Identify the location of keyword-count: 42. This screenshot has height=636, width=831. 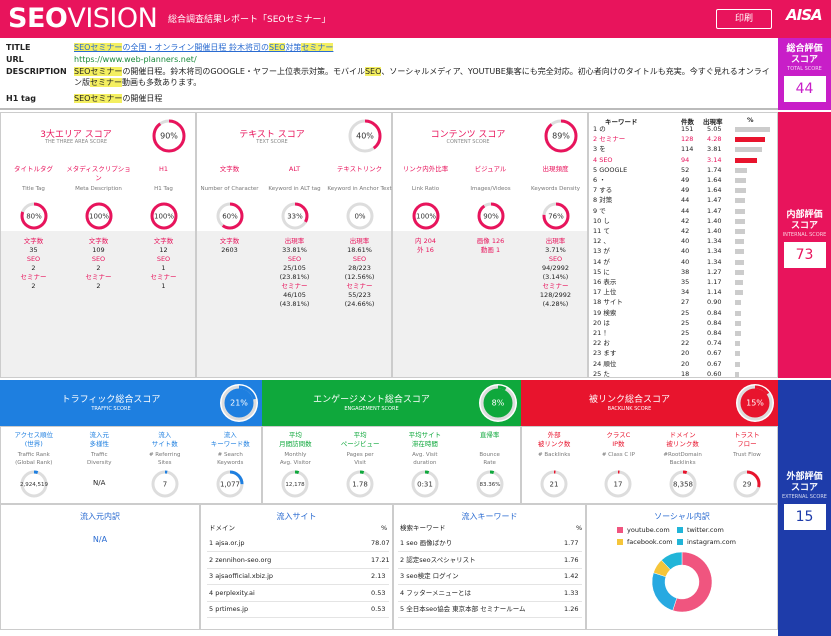
(685, 220).